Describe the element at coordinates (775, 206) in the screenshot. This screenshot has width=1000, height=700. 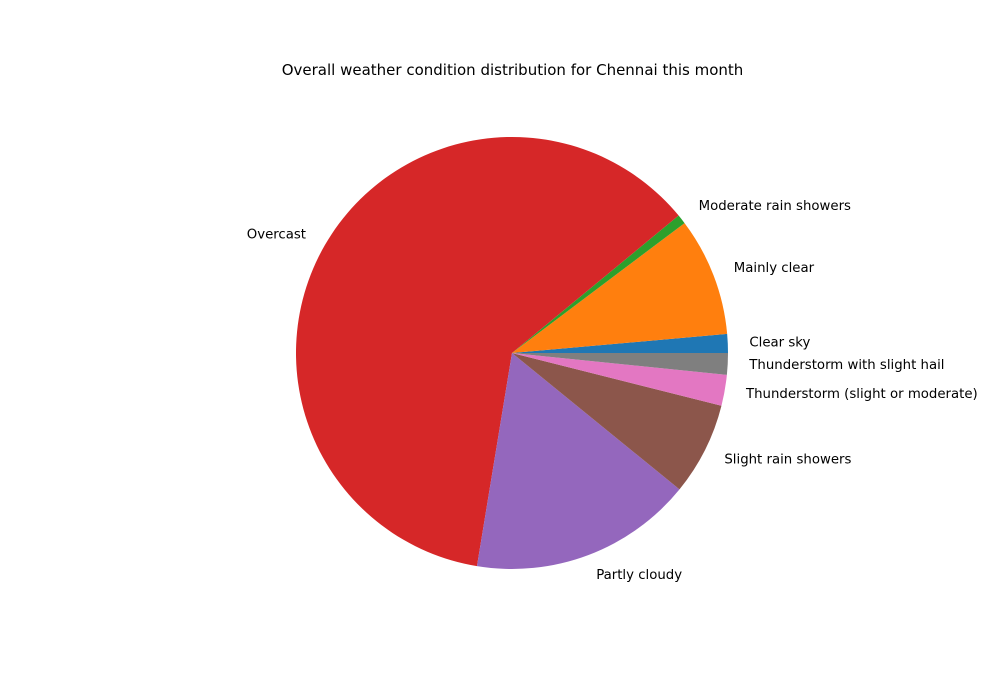
I see `slice-label-moderate-rain-showers: Moderate rain showers` at that location.